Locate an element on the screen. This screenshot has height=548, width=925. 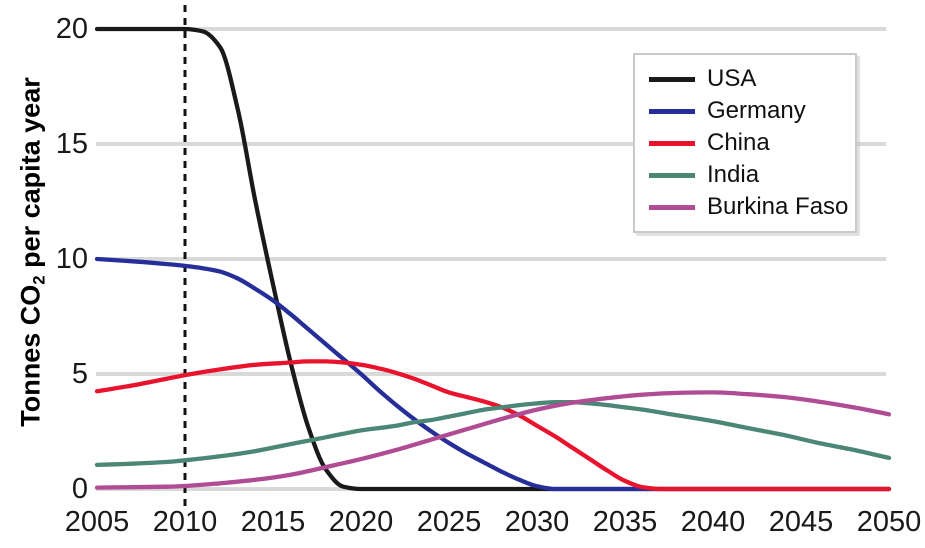
y-tick-label-20: 20 is located at coordinates (71, 29).